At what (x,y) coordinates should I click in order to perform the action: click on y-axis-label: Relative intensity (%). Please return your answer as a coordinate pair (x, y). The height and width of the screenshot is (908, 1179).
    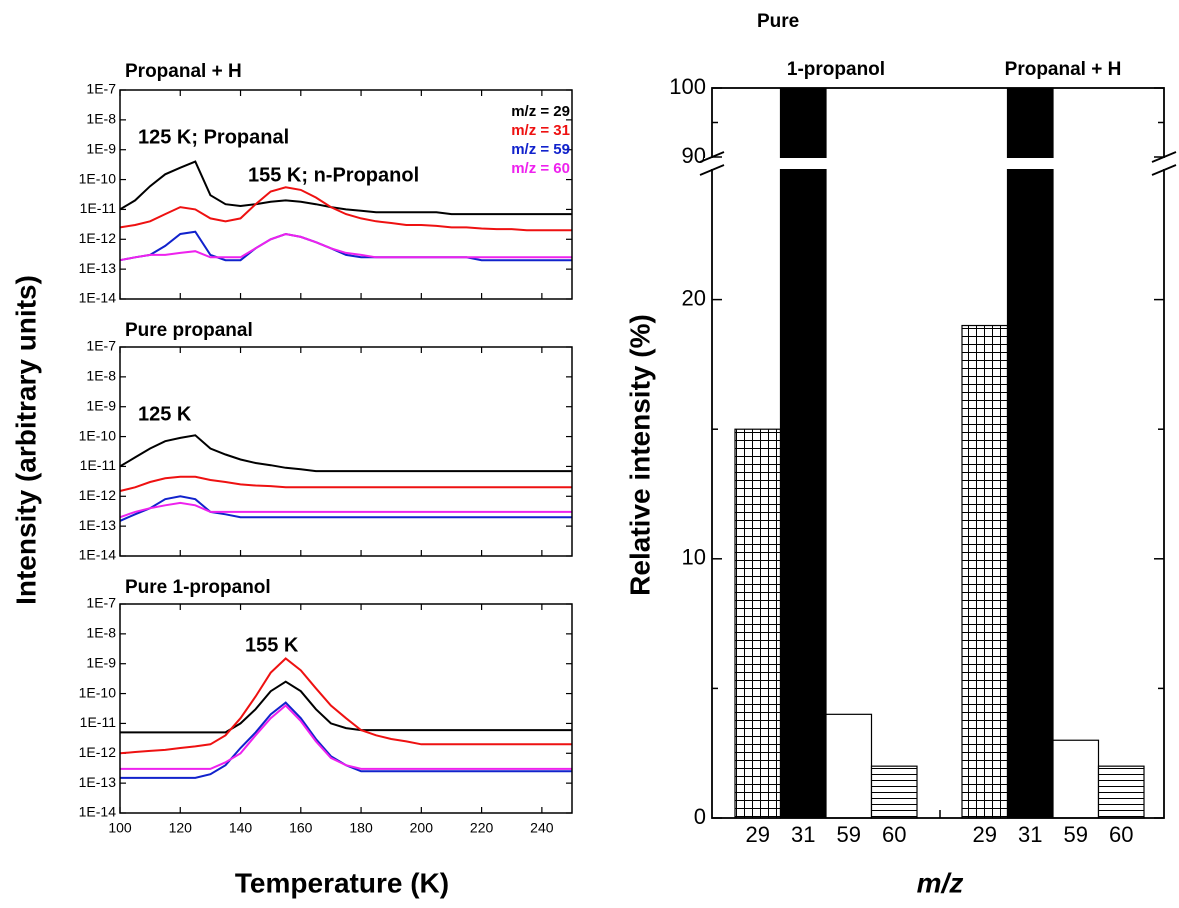
    Looking at the image, I should click on (639, 455).